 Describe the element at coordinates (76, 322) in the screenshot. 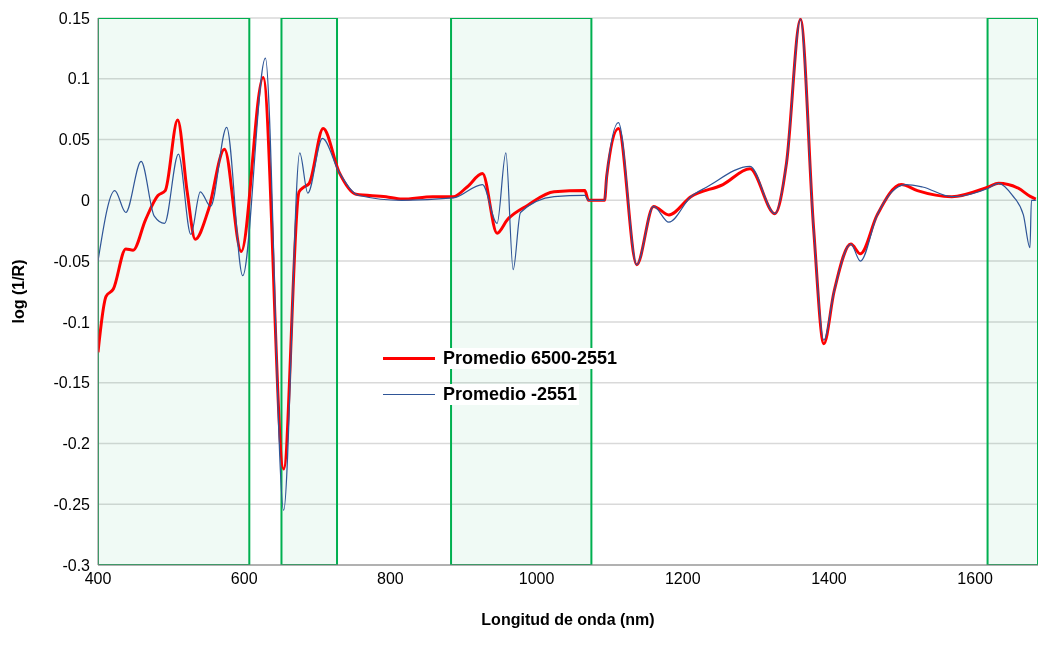

I see `y-tick-label: -0.1` at that location.